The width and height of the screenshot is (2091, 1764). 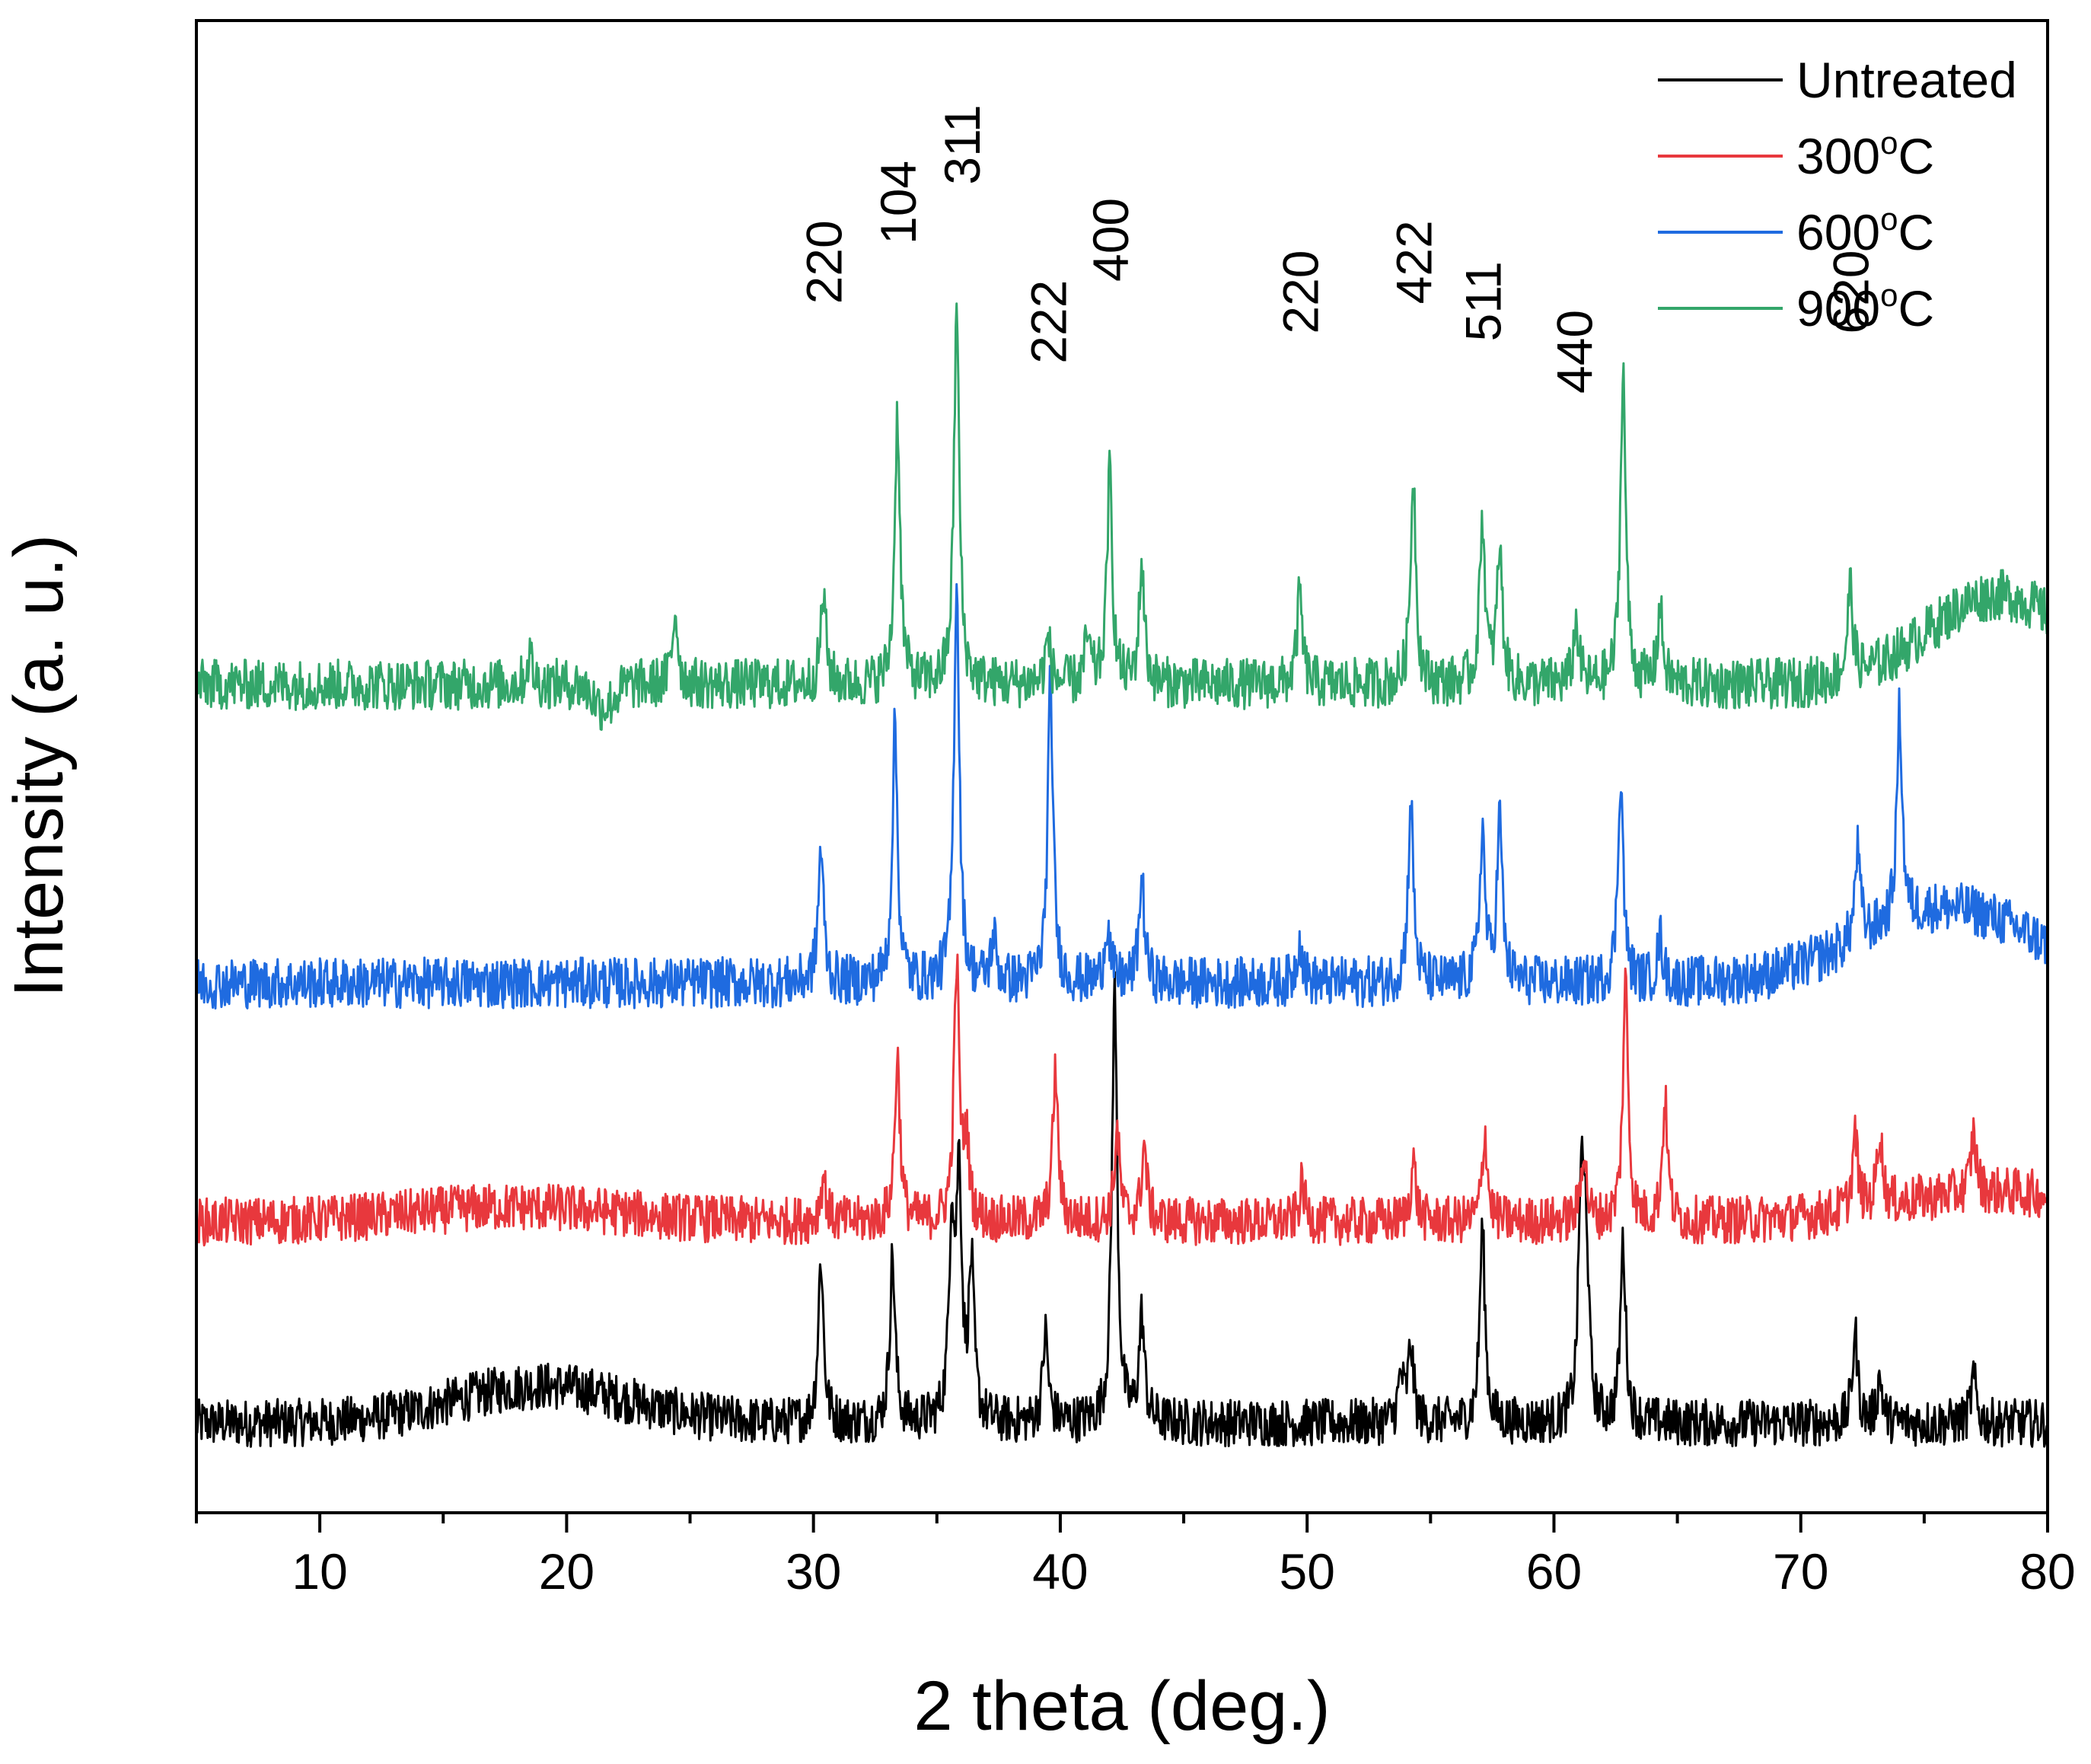 What do you see at coordinates (1865, 154) in the screenshot?
I see `legend-label: 300oC` at bounding box center [1865, 154].